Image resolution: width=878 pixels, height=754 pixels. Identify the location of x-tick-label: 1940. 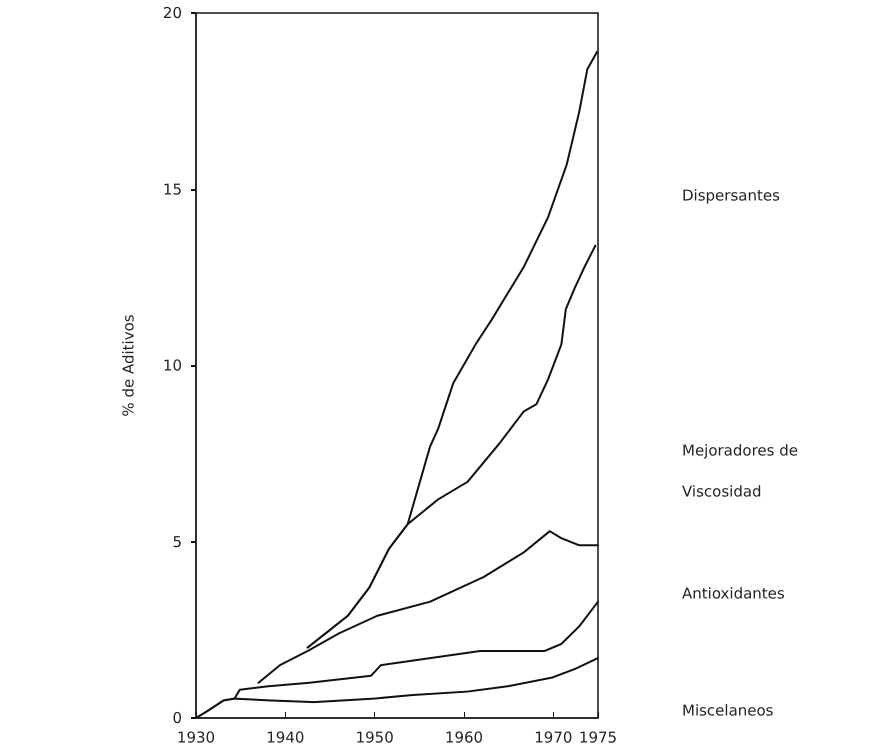
(285, 737).